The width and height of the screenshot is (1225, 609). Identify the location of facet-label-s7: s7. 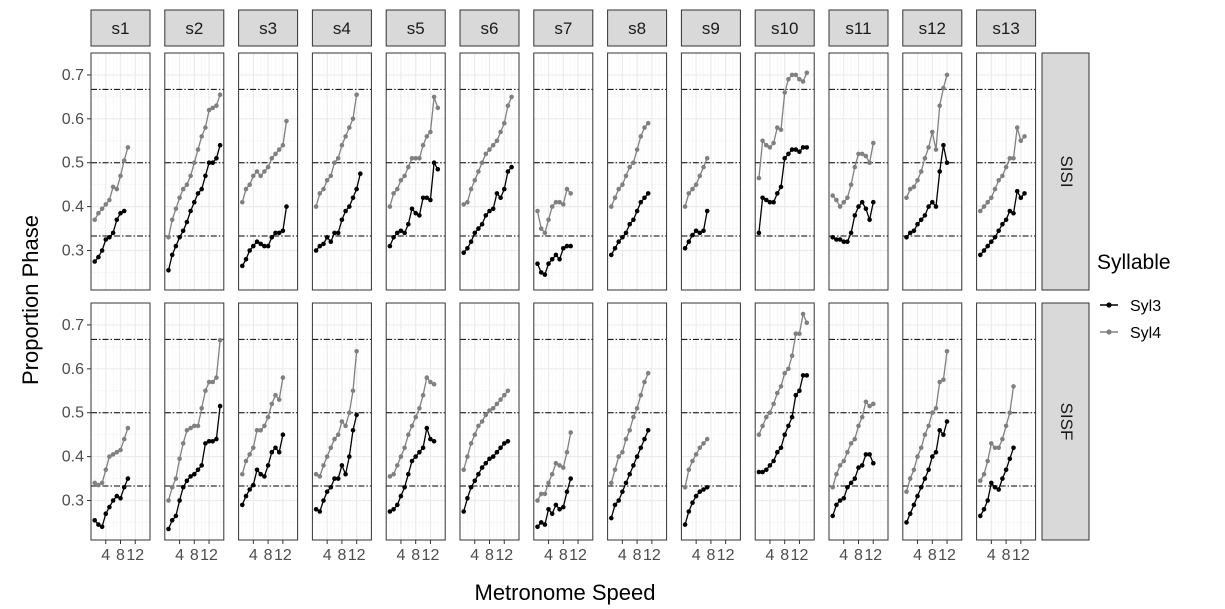
(563, 28).